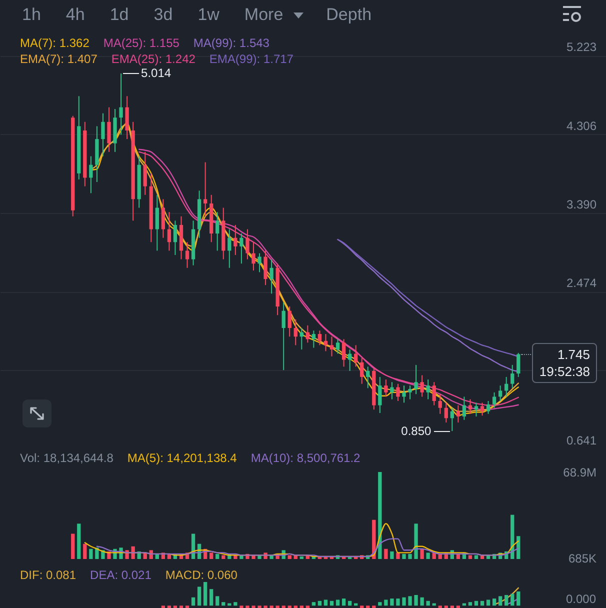  What do you see at coordinates (231, 43) in the screenshot?
I see `text: MA(99): 1.543` at bounding box center [231, 43].